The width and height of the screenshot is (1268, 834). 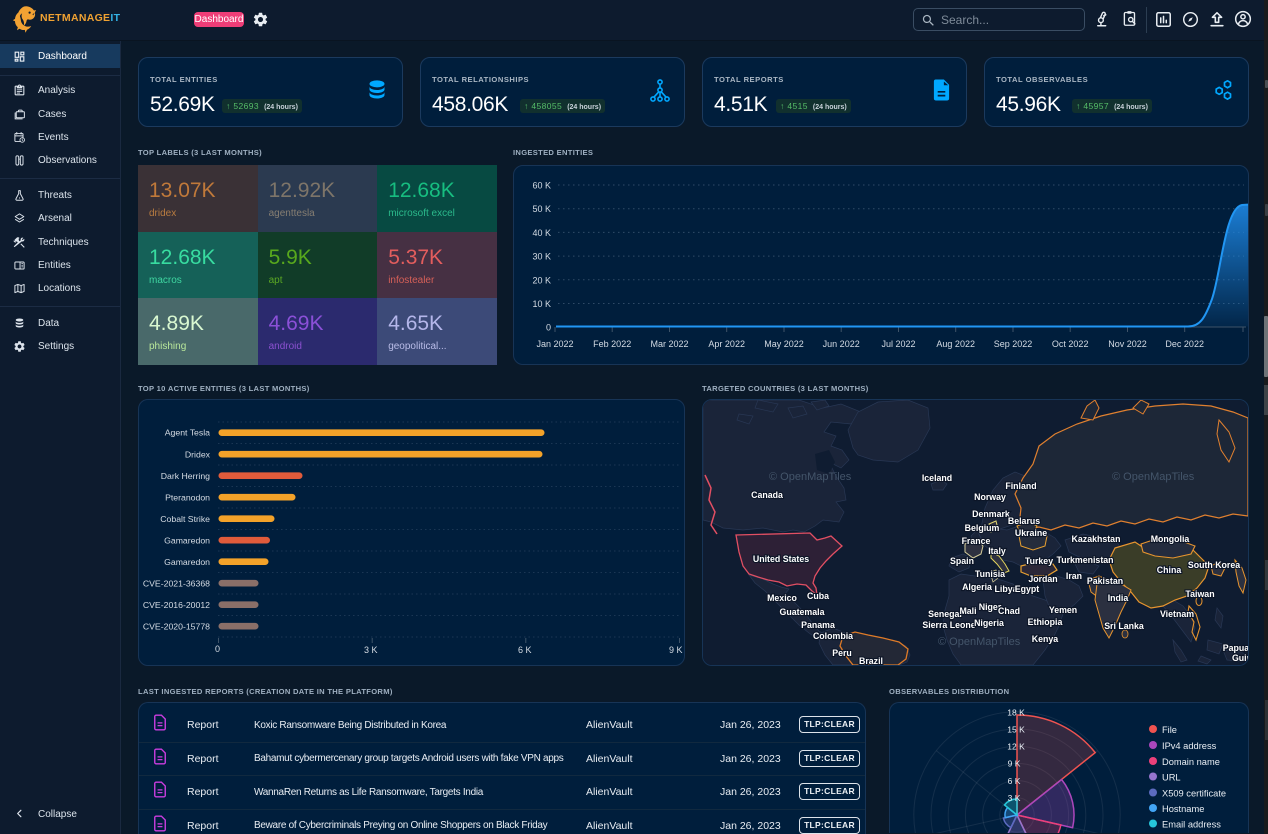 What do you see at coordinates (802, 612) in the screenshot?
I see `svg-text: Guatemala` at bounding box center [802, 612].